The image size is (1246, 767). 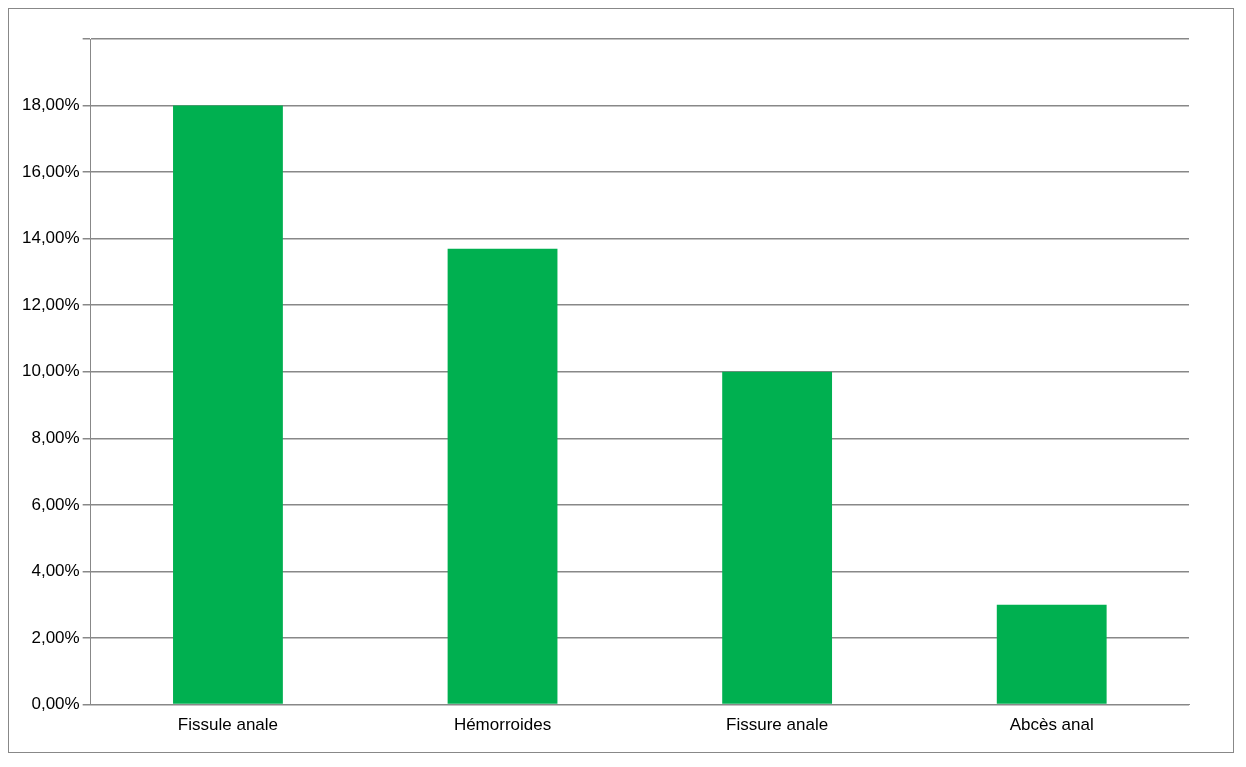 I want to click on x-tick-label: Hémorroides, so click(x=502, y=725).